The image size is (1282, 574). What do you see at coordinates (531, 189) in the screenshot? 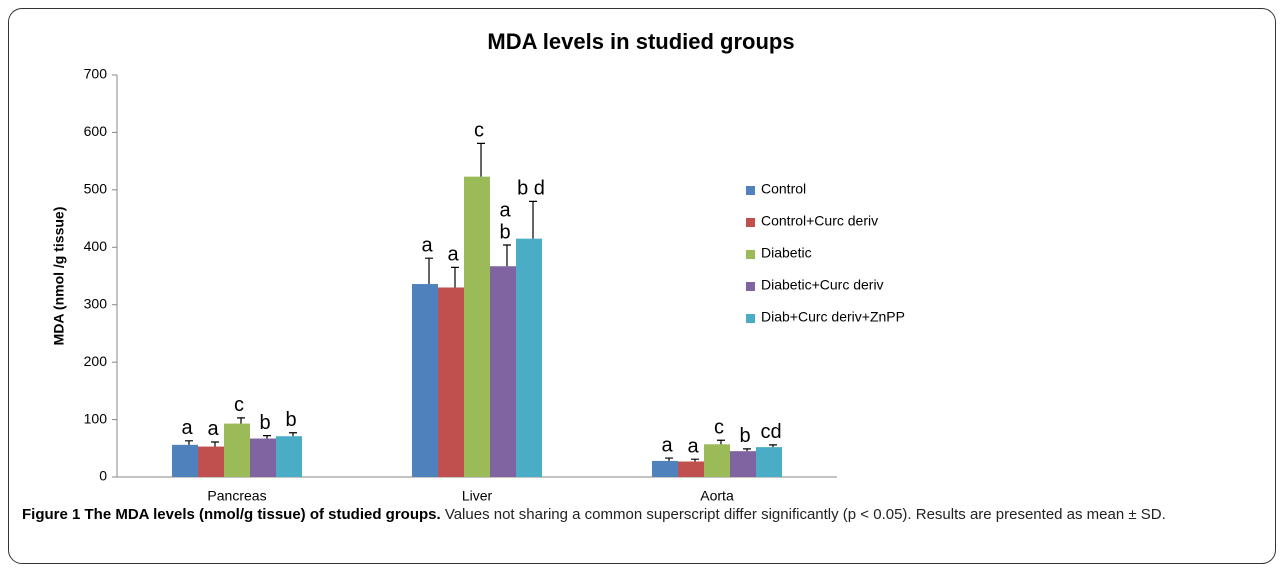
I see `significance-letter: b d` at bounding box center [531, 189].